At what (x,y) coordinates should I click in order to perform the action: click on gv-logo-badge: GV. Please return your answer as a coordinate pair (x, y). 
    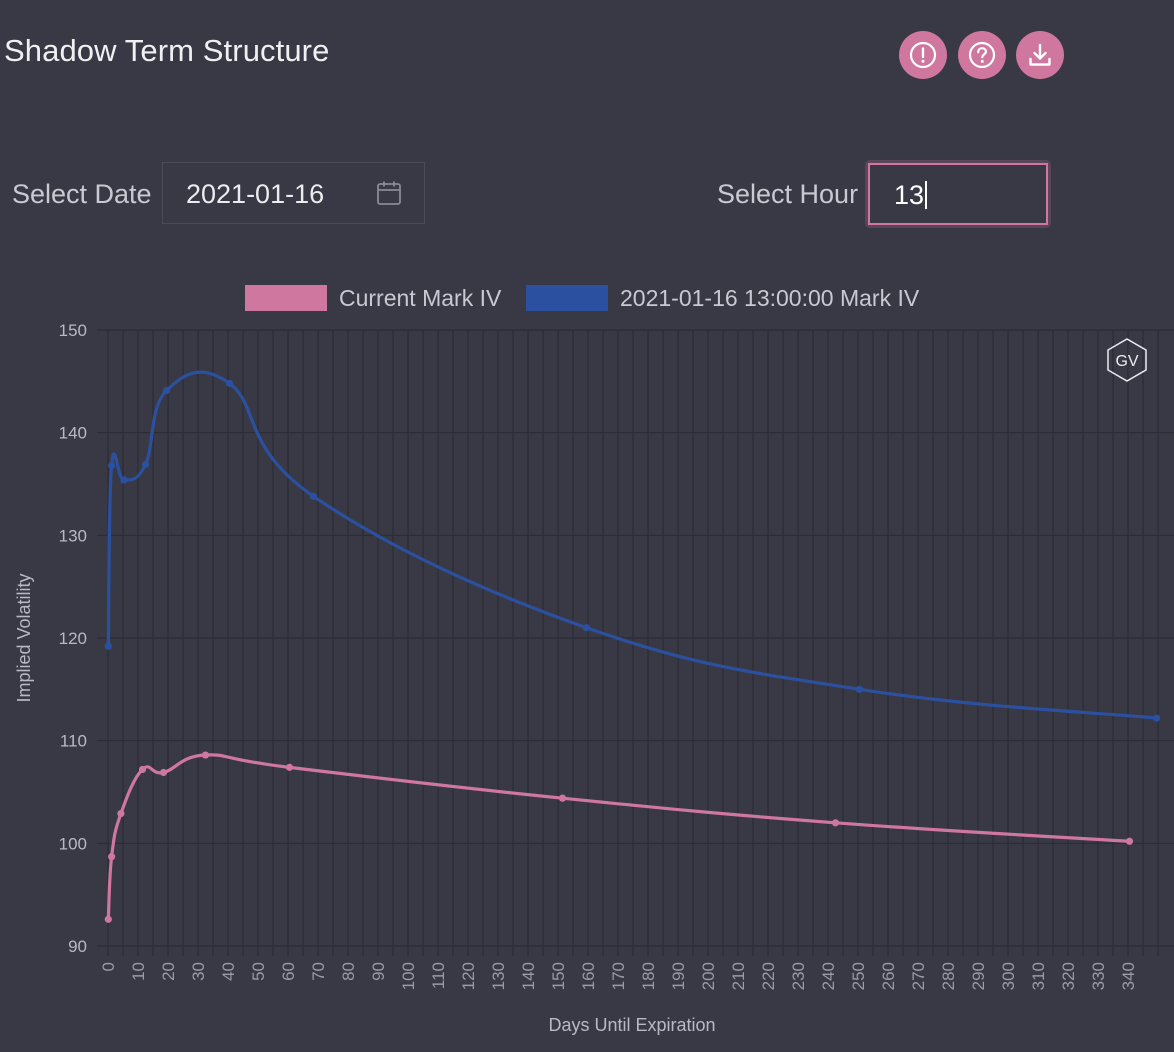
    Looking at the image, I should click on (1127, 360).